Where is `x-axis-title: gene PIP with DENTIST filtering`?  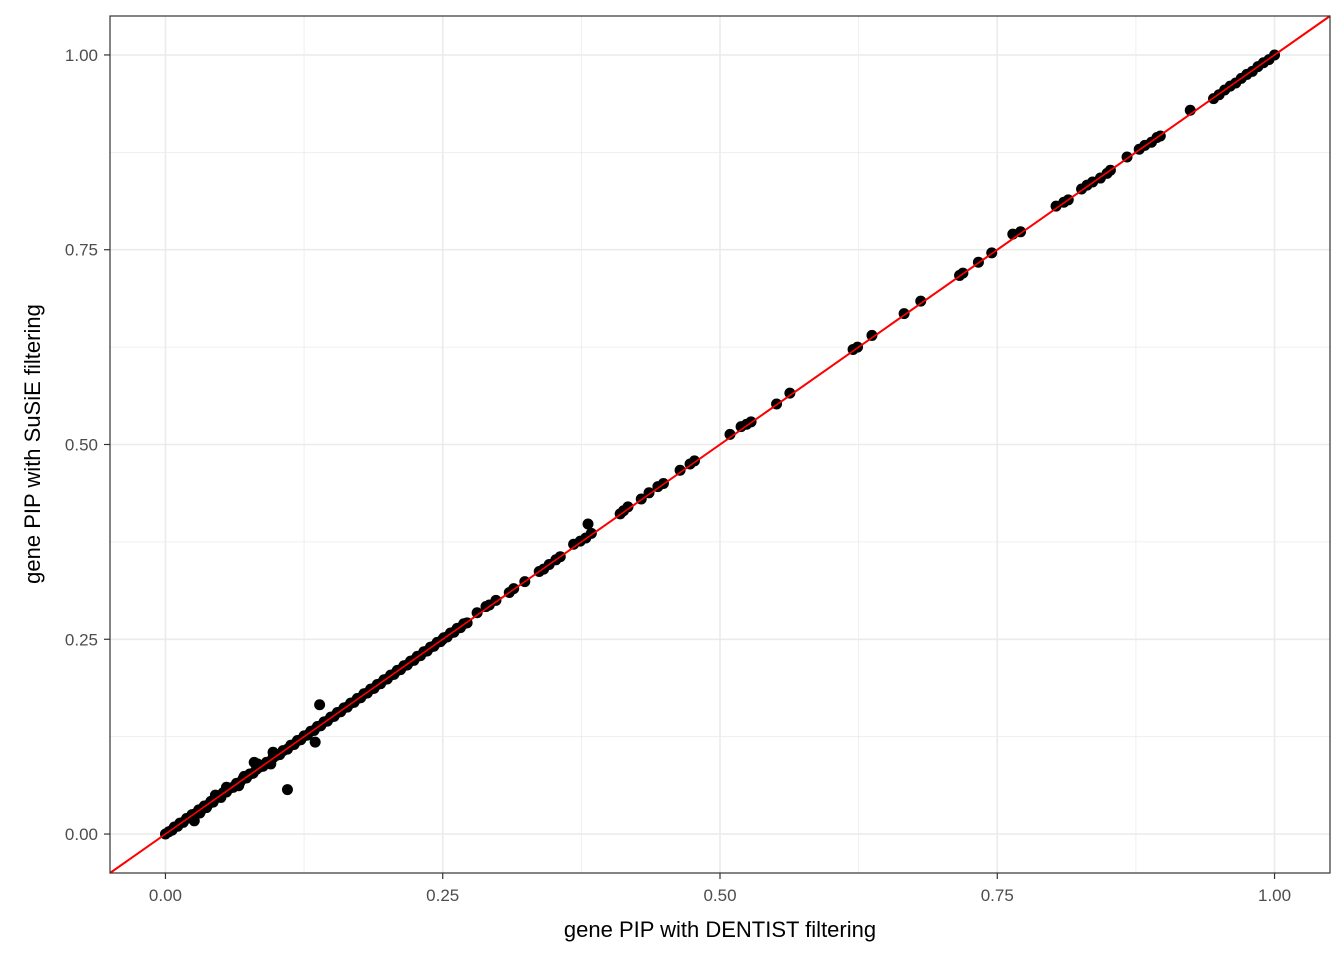
x-axis-title: gene PIP with DENTIST filtering is located at coordinates (720, 929).